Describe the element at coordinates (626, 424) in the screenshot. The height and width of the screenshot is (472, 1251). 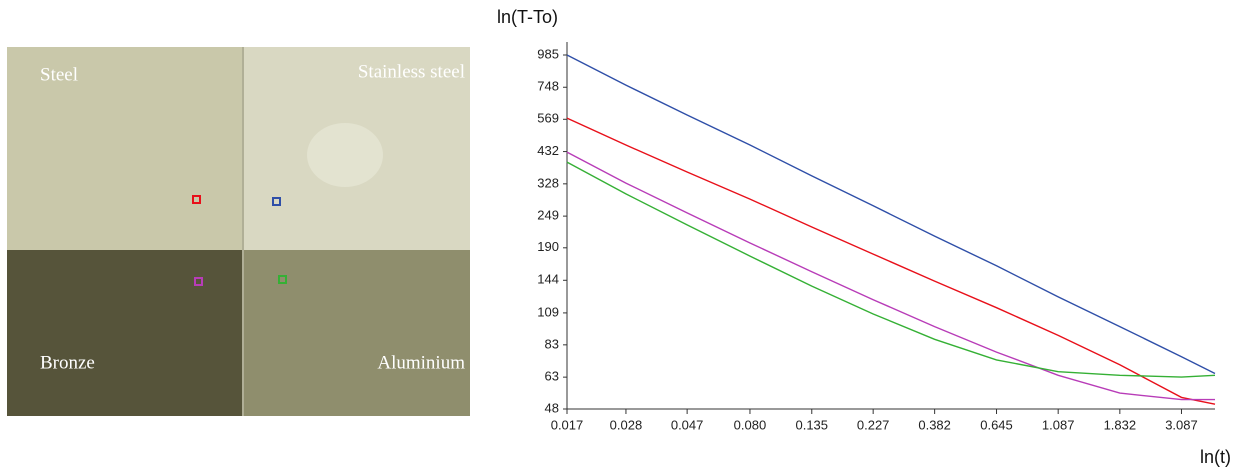
I see `x-tick-label: 0.028` at that location.